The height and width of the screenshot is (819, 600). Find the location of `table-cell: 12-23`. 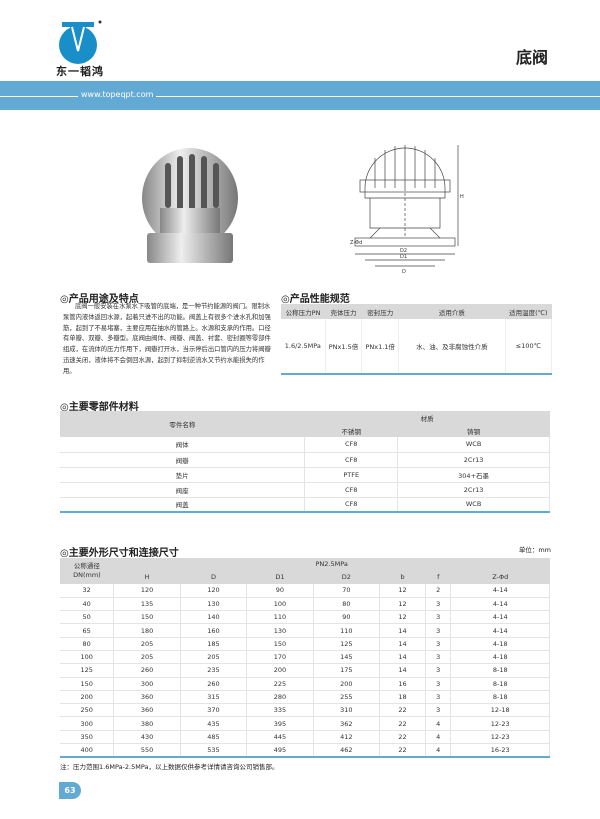

table-cell: 12-23 is located at coordinates (500, 723).